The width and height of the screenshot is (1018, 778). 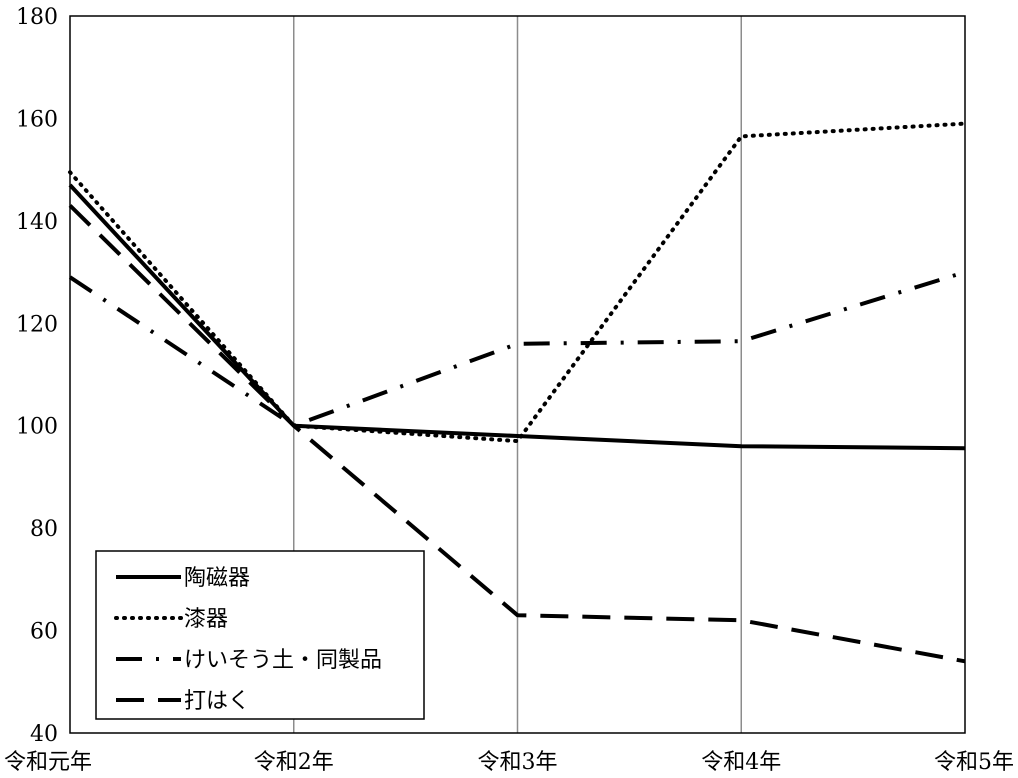 I want to click on x-tick-label-2: 令和3年, so click(x=518, y=762).